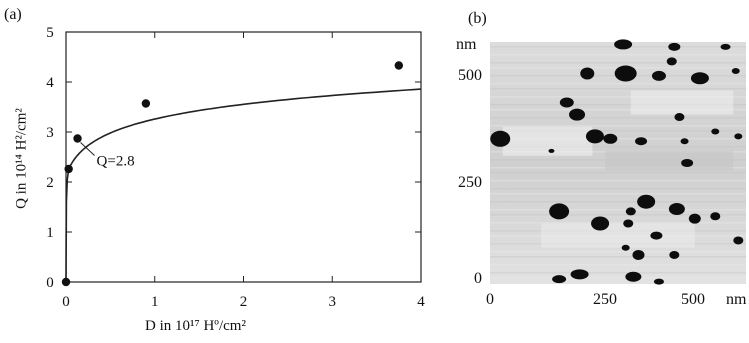 The height and width of the screenshot is (343, 749). I want to click on y-tick-label: 2, so click(50, 183).